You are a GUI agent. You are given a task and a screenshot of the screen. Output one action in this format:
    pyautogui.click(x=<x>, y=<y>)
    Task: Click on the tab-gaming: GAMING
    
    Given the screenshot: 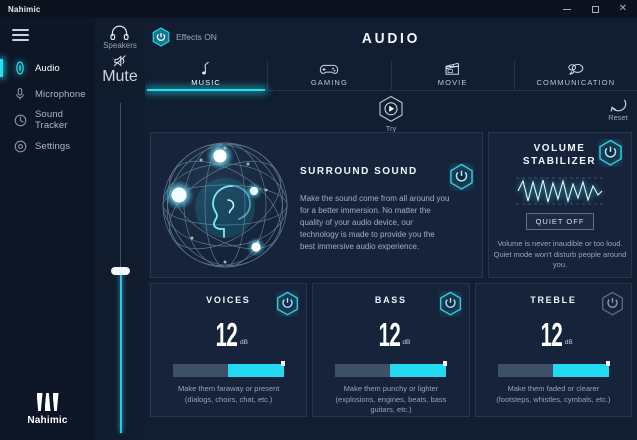 What is the action you would take?
    pyautogui.click(x=330, y=75)
    